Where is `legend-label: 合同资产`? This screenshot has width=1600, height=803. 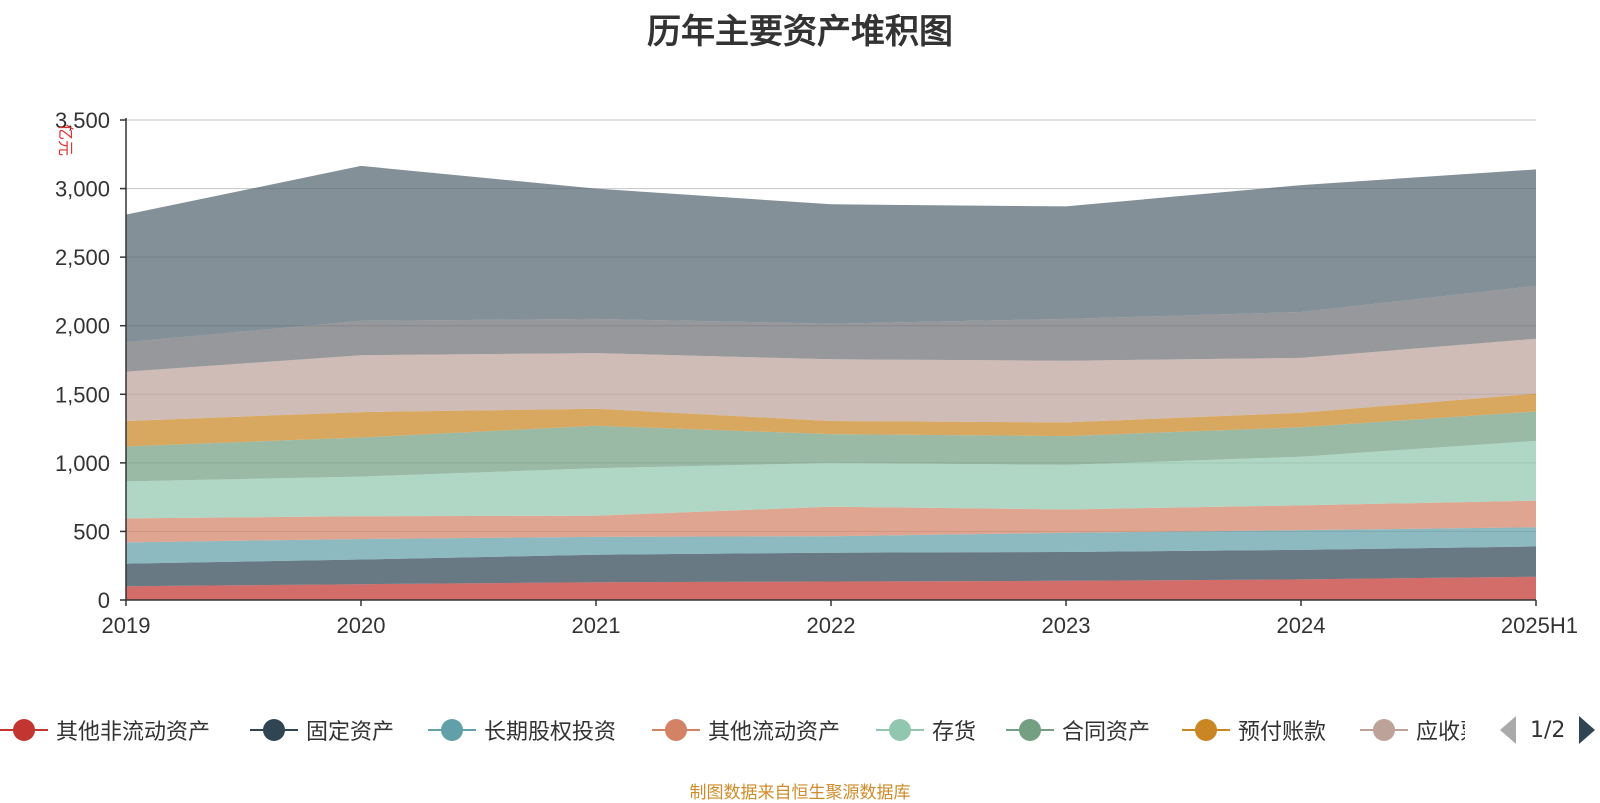
legend-label: 合同资产 is located at coordinates (1106, 732).